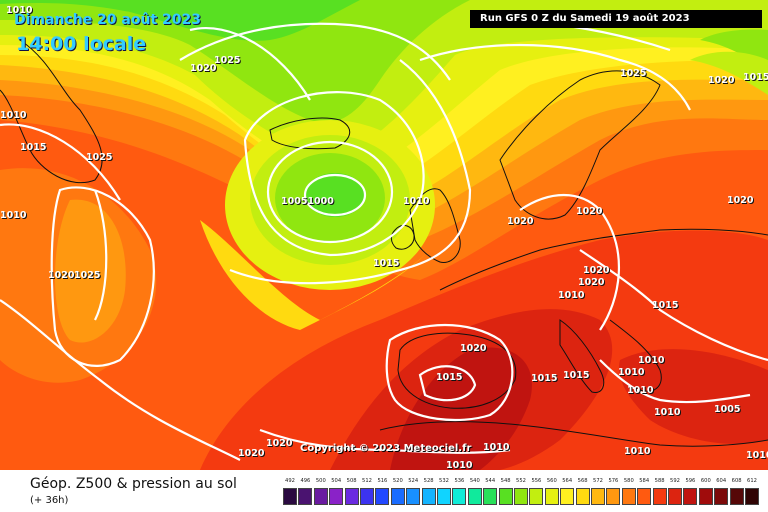  I want to click on isobar-1020-west, so click(102, 276).